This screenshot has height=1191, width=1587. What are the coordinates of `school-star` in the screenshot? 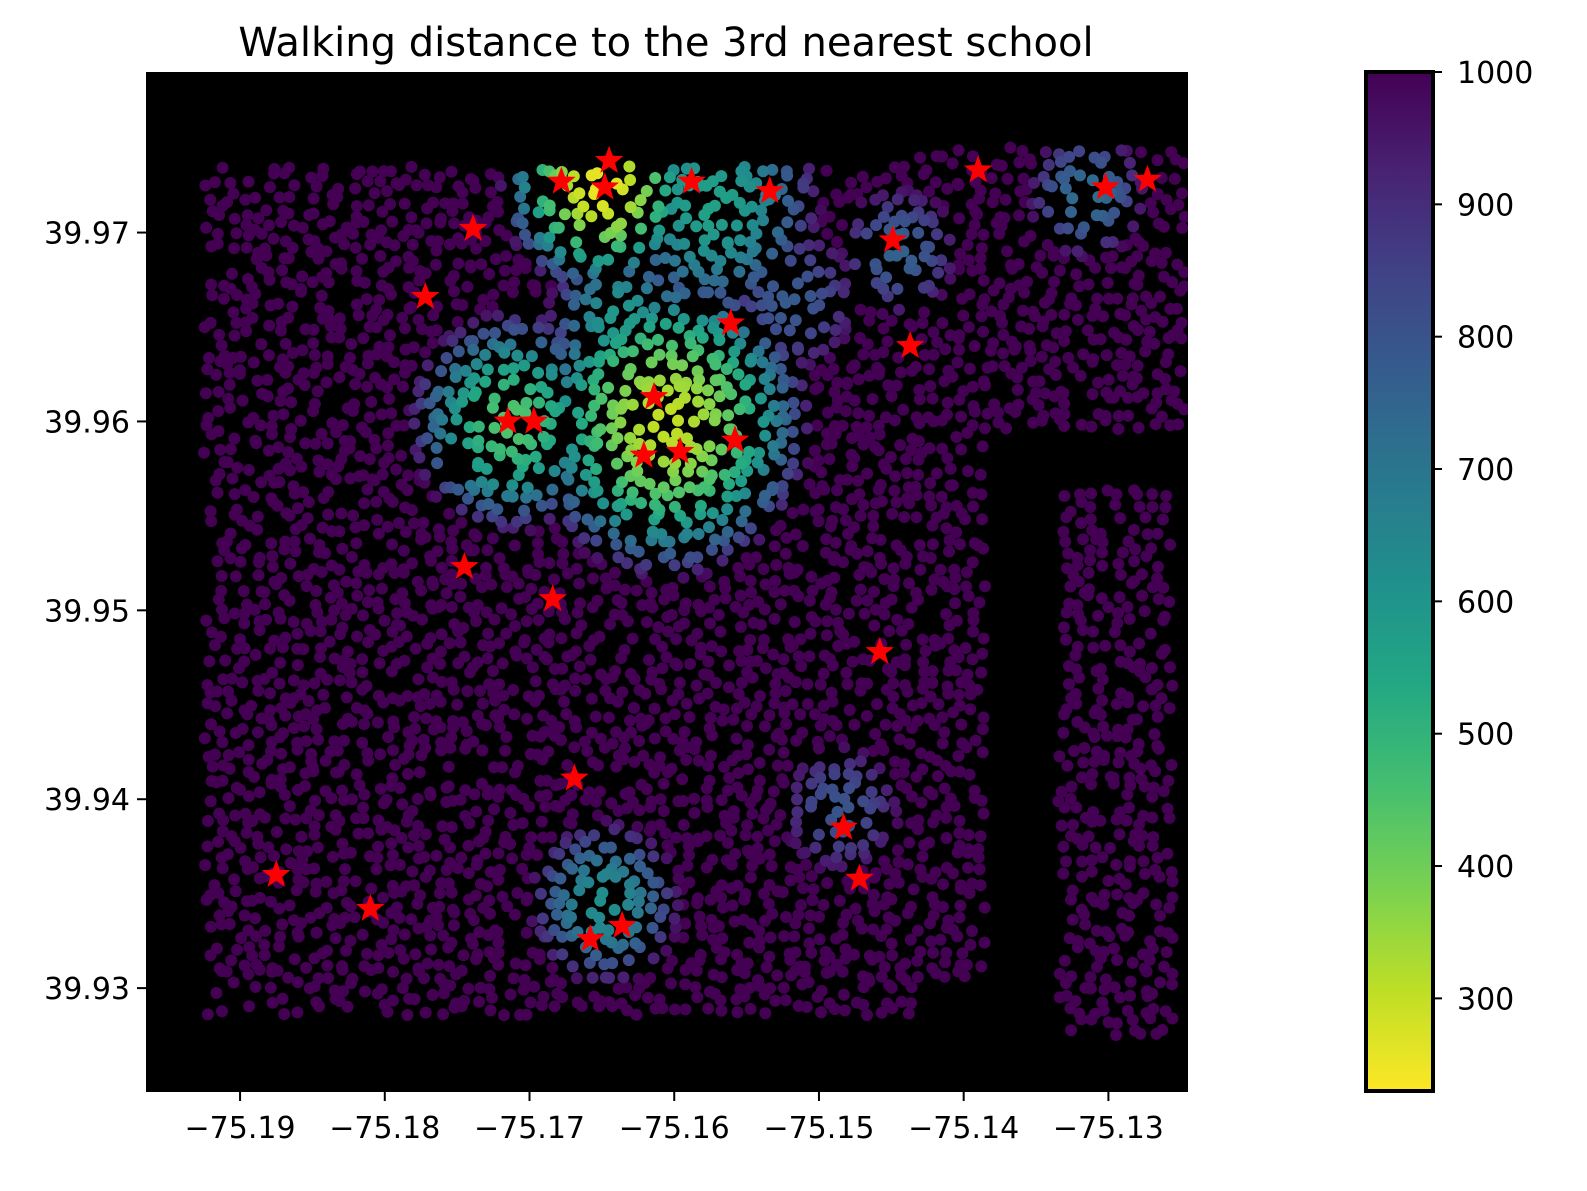 It's located at (735, 439).